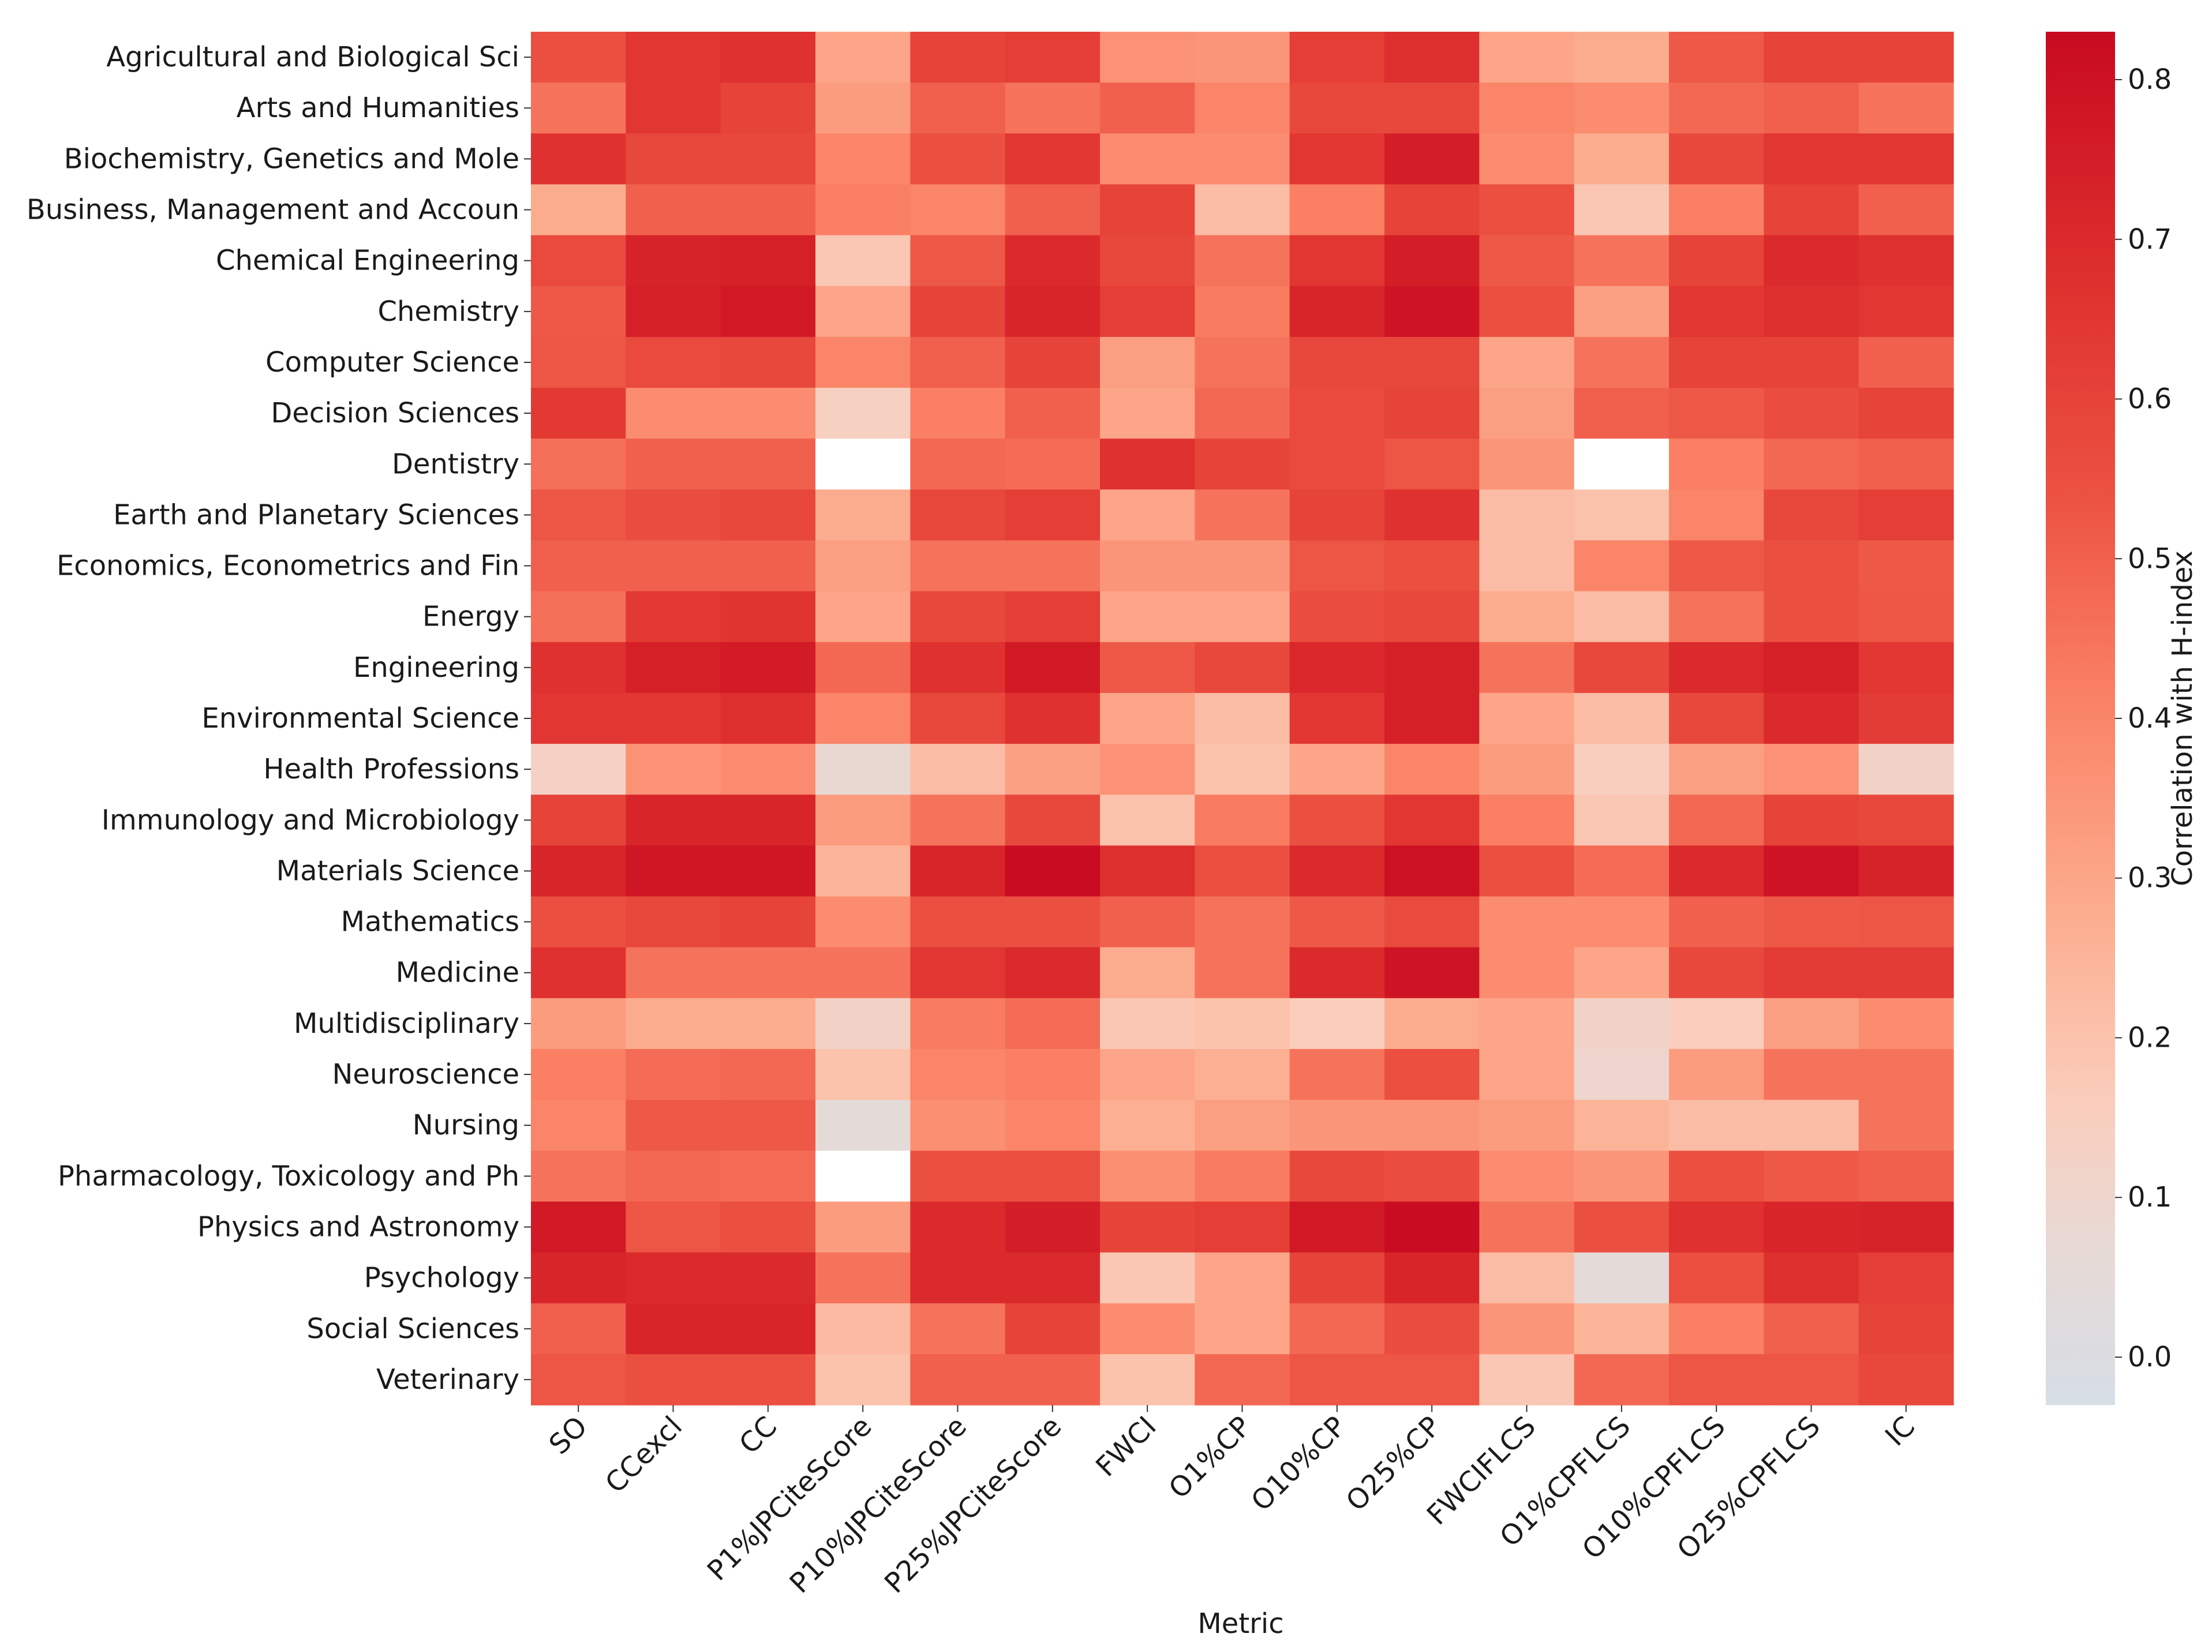 This screenshot has width=2212, height=1652. What do you see at coordinates (310, 820) in the screenshot?
I see `y-tick-label: Immunology and Microbiology` at bounding box center [310, 820].